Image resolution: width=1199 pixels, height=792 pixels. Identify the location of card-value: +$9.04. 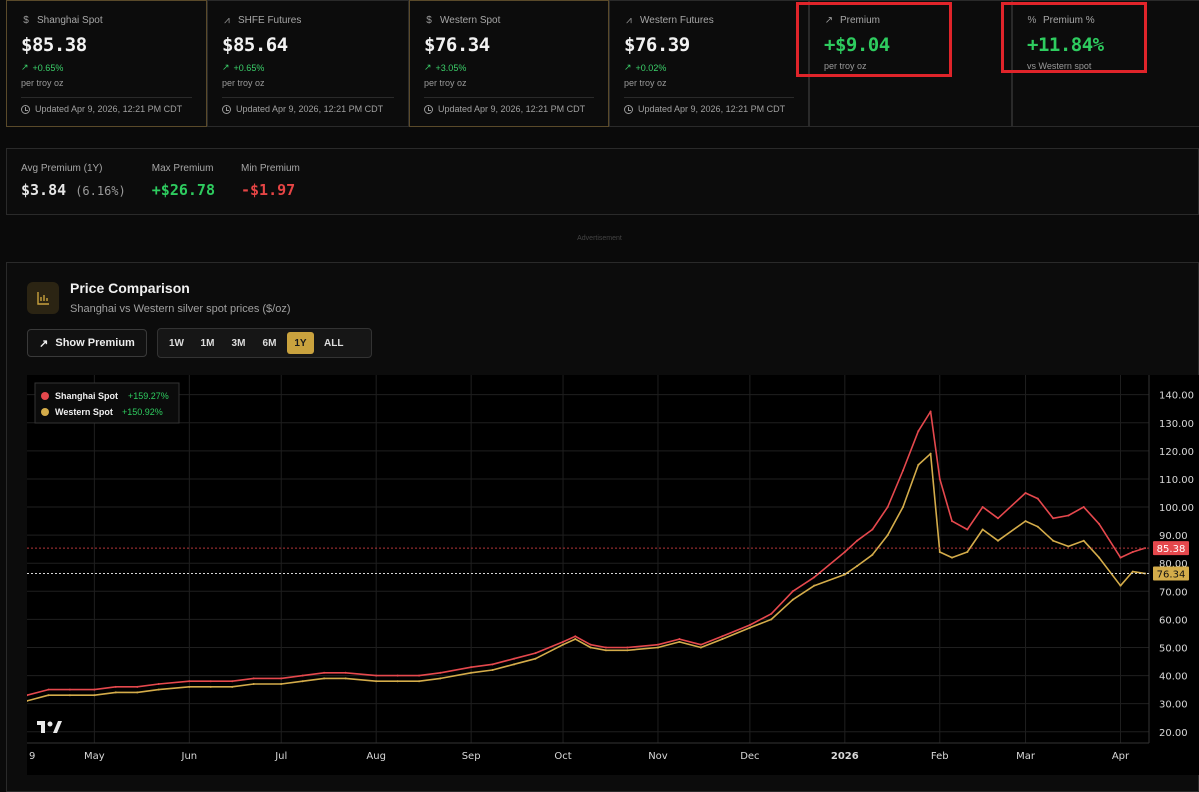
(857, 45).